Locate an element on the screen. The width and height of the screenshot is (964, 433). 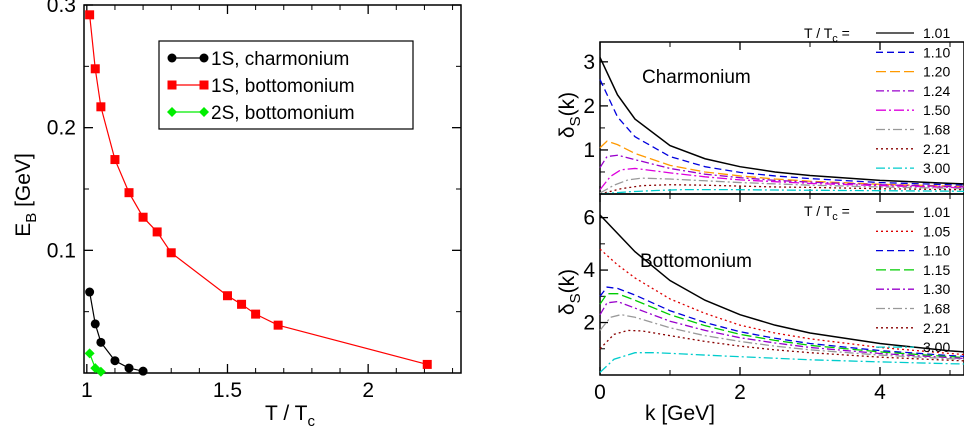
charmonium-legend: T / Tc = 1.01 1.10 1.20 1.24 1.50 1.68 2.21 3.00 is located at coordinates (877, 100).